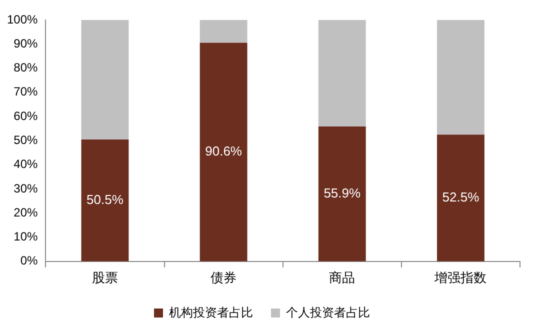 The height and width of the screenshot is (333, 540). Describe the element at coordinates (26, 43) in the screenshot. I see `y-tick-label: 90%` at that location.